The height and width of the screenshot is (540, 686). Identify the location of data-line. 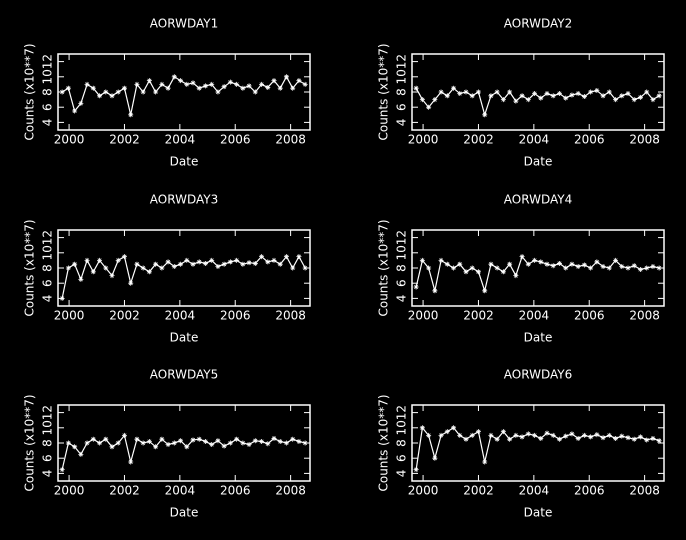
(183, 452).